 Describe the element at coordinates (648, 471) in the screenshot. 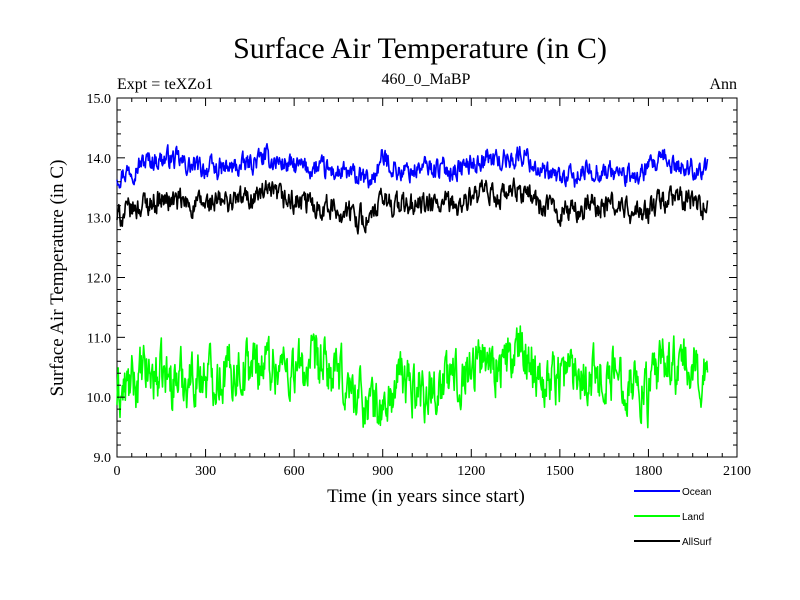

I see `x-tick-label: 1800` at that location.